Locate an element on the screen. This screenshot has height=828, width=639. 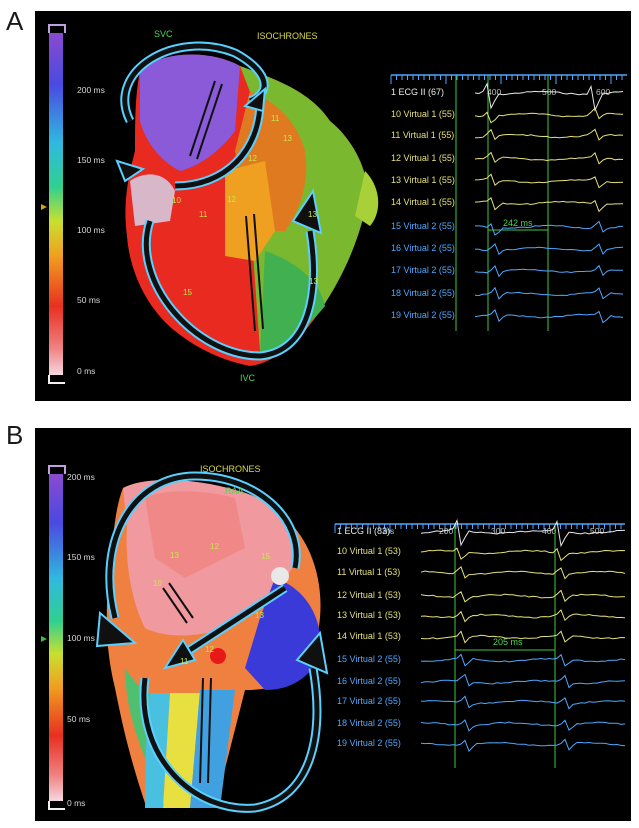
axis-tick-ms: ms is located at coordinates (388, 531).